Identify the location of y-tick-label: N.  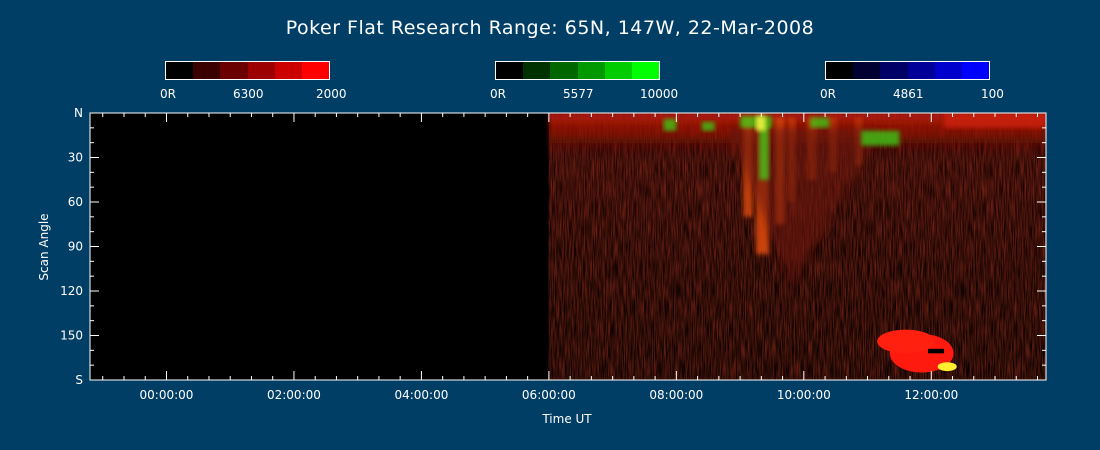
(78, 113).